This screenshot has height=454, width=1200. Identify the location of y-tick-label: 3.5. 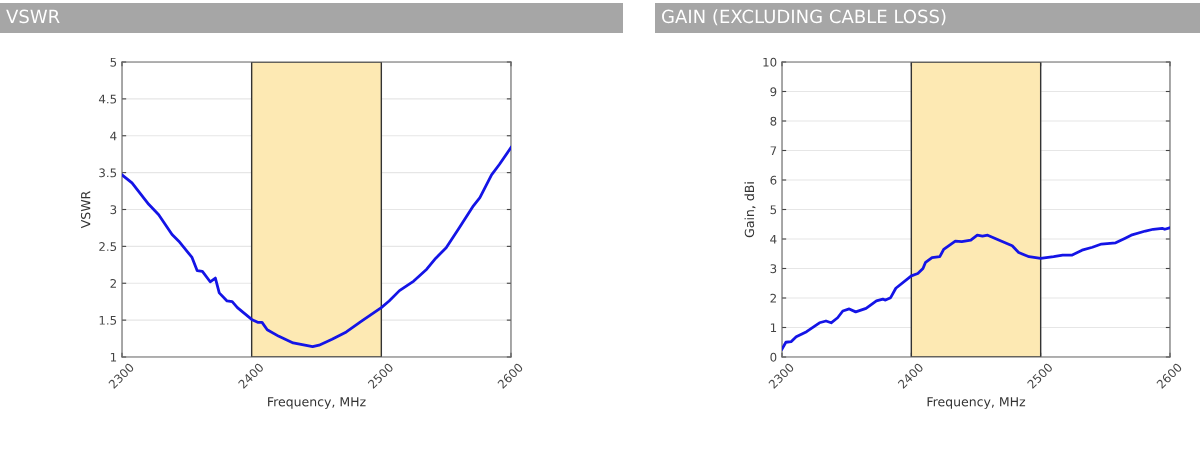
(108, 173).